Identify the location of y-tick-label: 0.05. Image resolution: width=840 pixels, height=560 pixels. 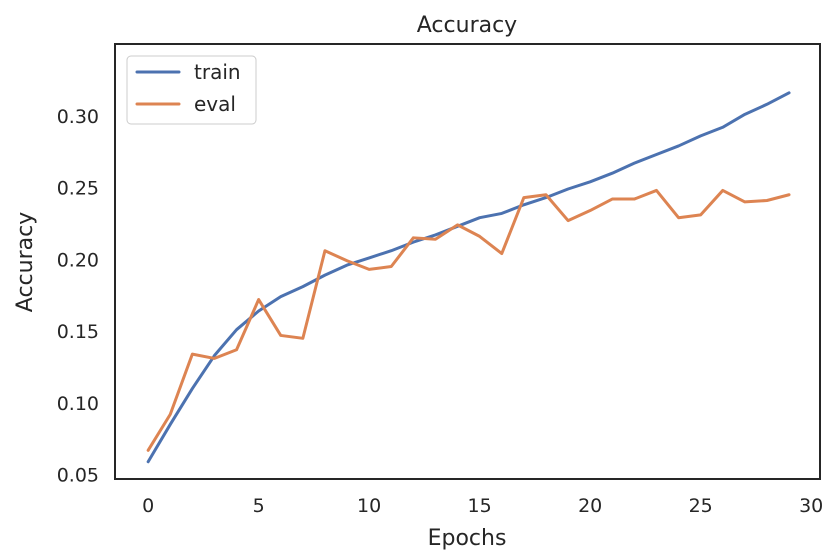
(78, 476).